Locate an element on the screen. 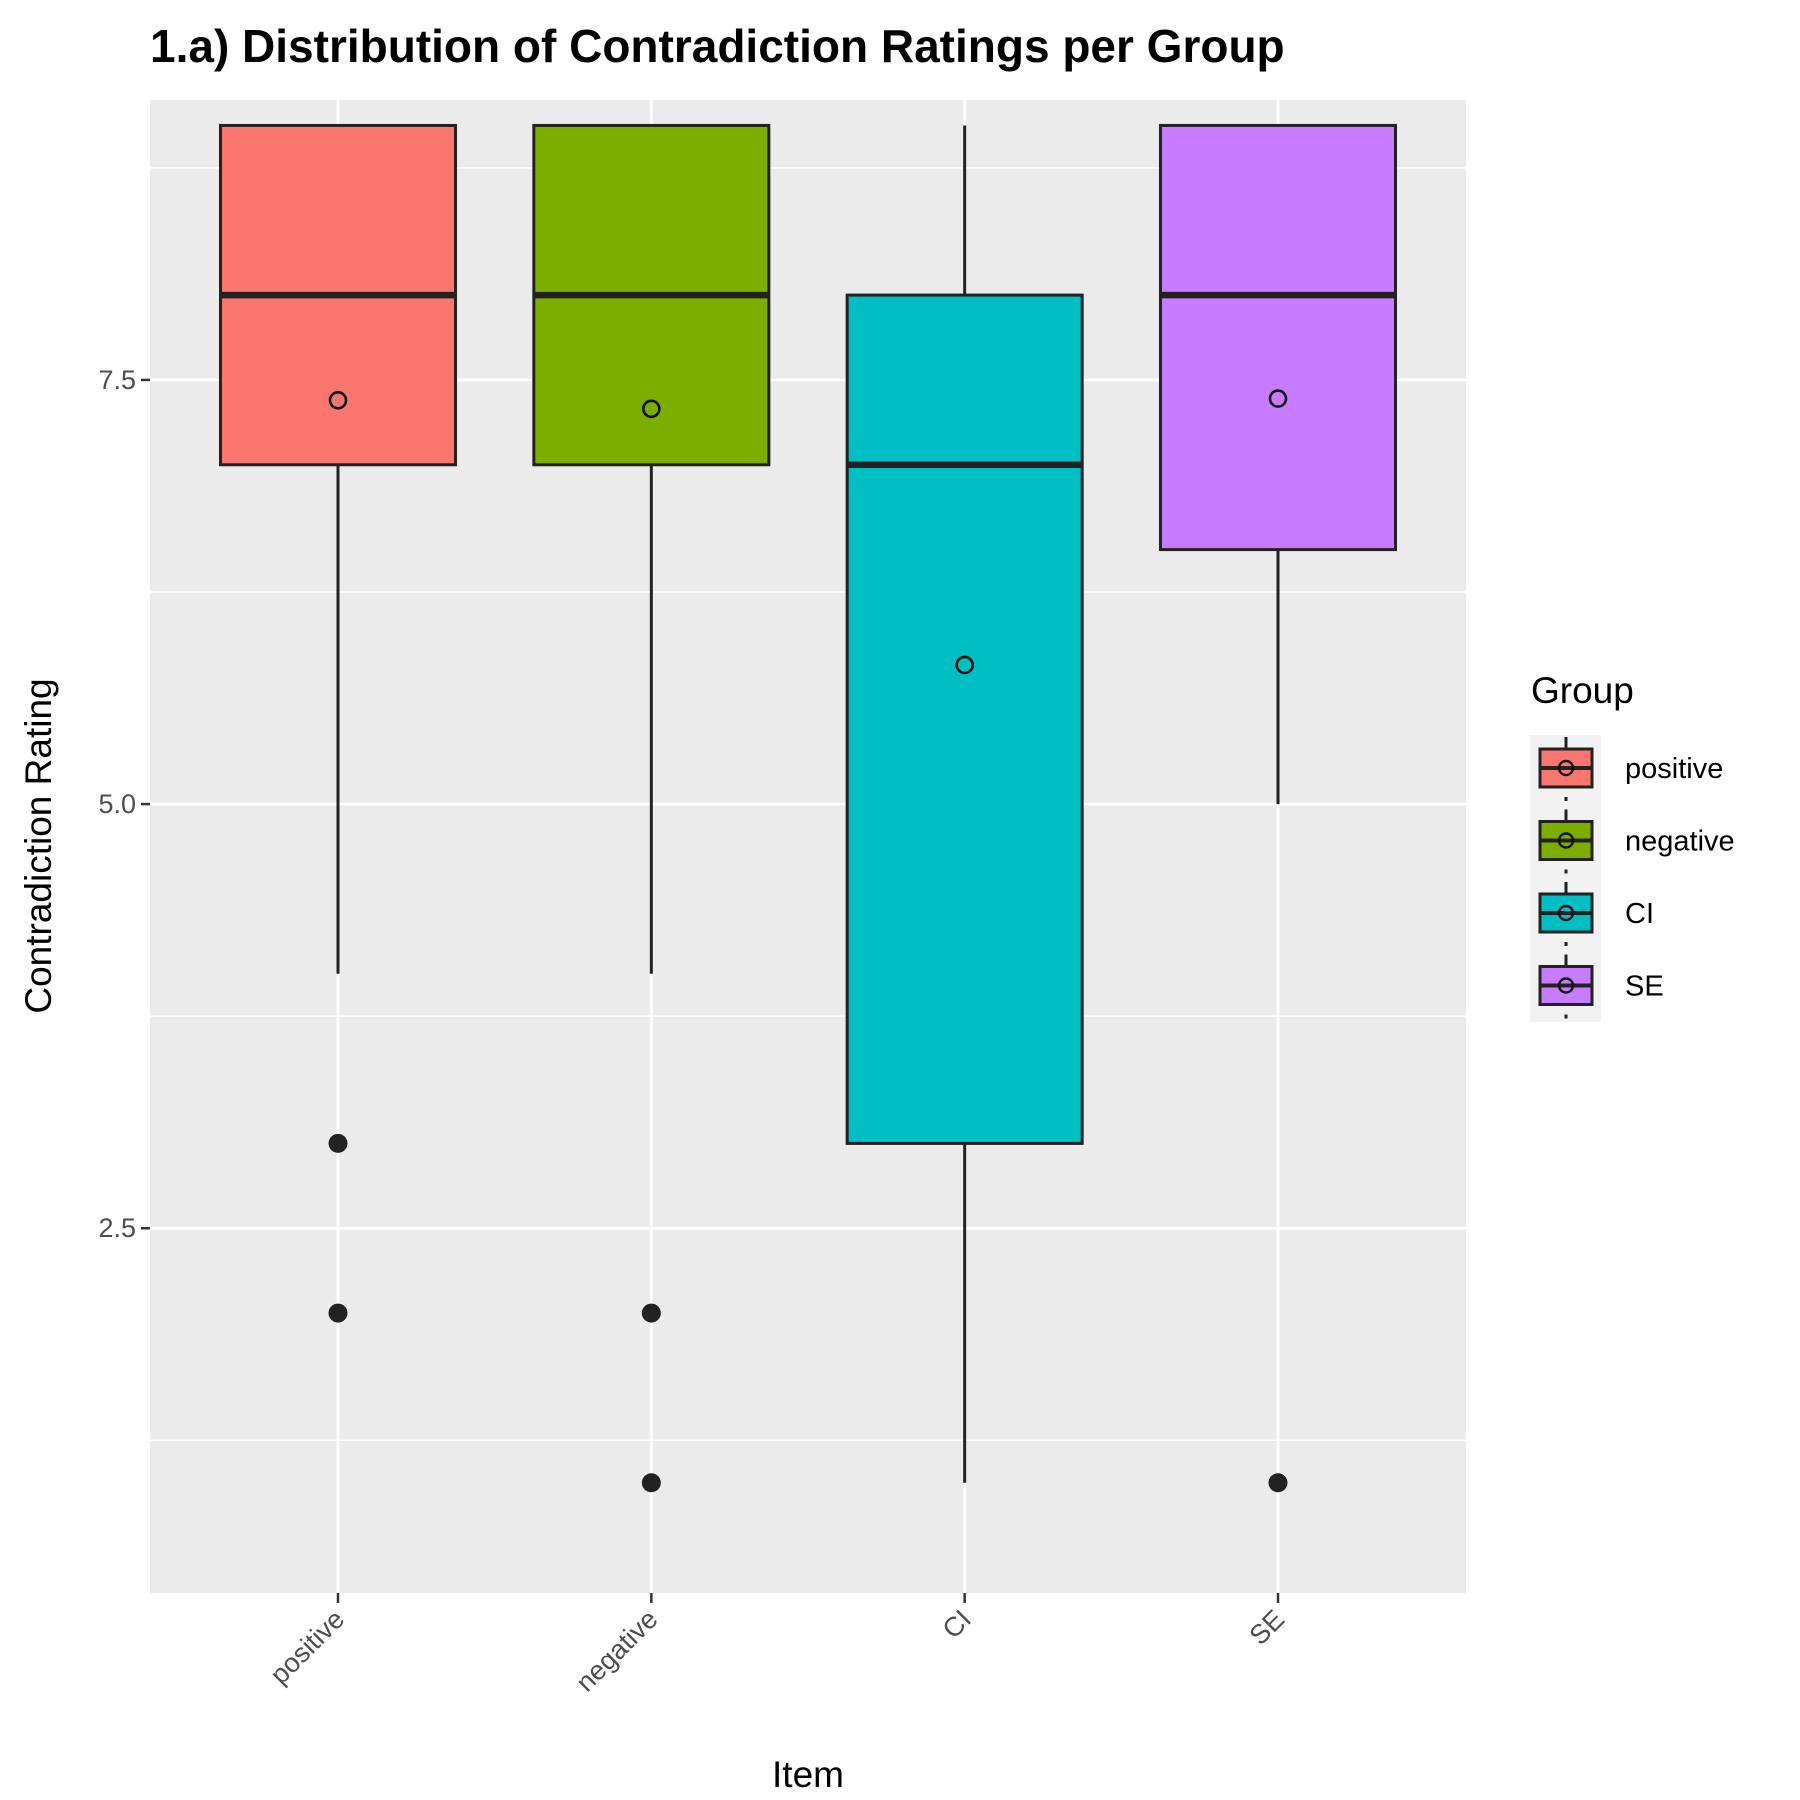 The height and width of the screenshot is (1800, 1800). legend-label: CI is located at coordinates (1639, 914).